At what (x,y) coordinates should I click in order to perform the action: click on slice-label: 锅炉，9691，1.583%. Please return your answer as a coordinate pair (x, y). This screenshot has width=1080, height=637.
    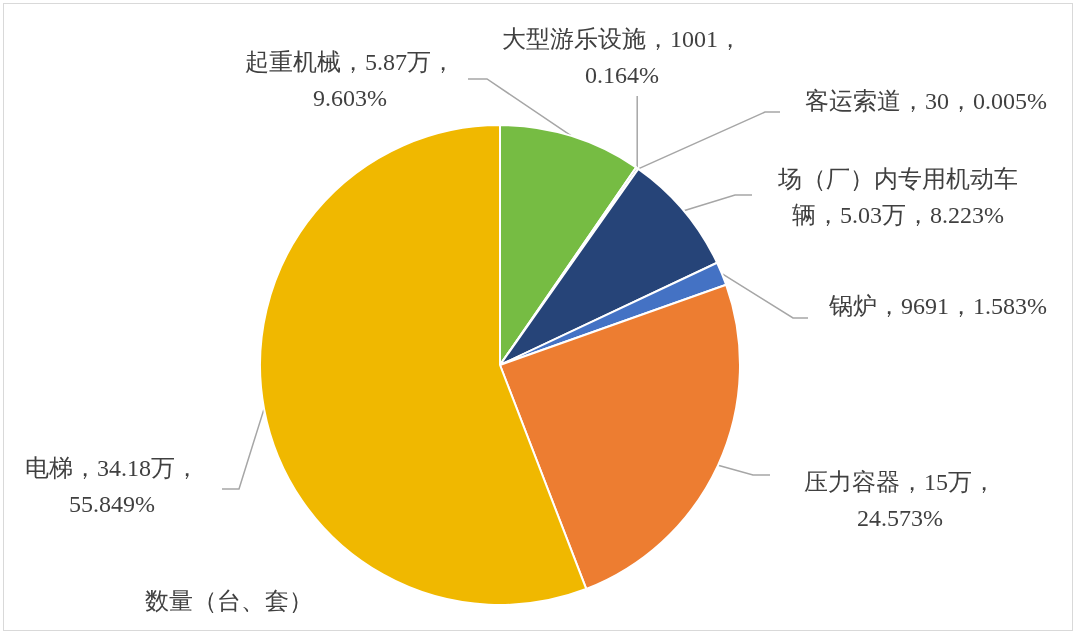
    Looking at the image, I should click on (937, 306).